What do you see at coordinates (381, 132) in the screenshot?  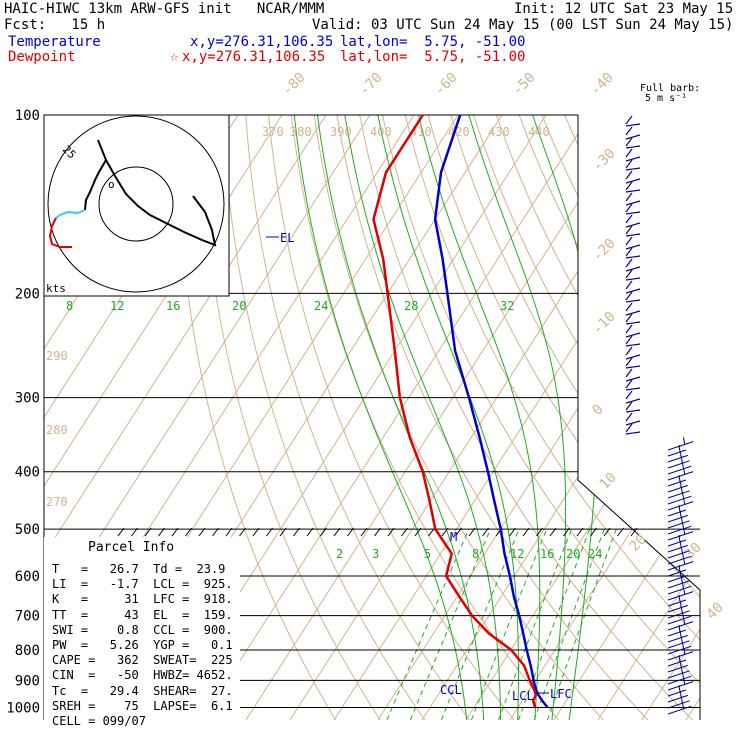 I see `theta-tick-label: 400` at bounding box center [381, 132].